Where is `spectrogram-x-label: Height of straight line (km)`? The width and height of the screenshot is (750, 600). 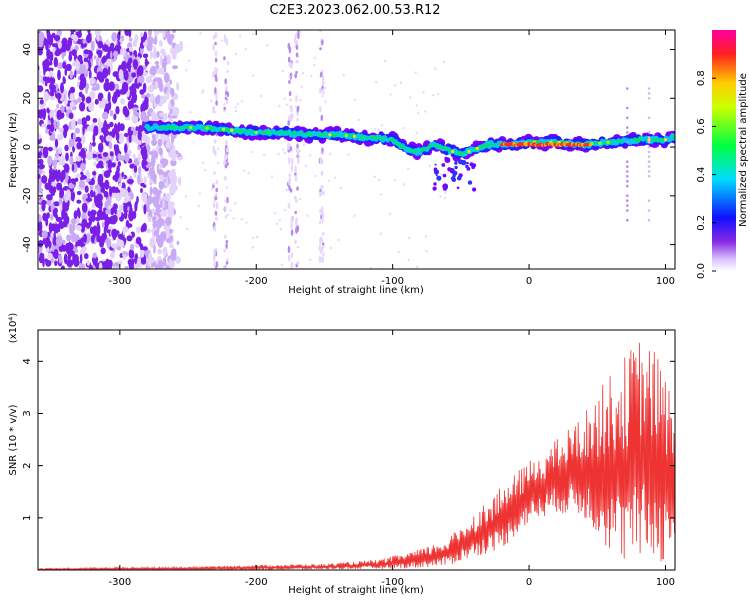 spectrogram-x-label: Height of straight line (km) is located at coordinates (356, 290).